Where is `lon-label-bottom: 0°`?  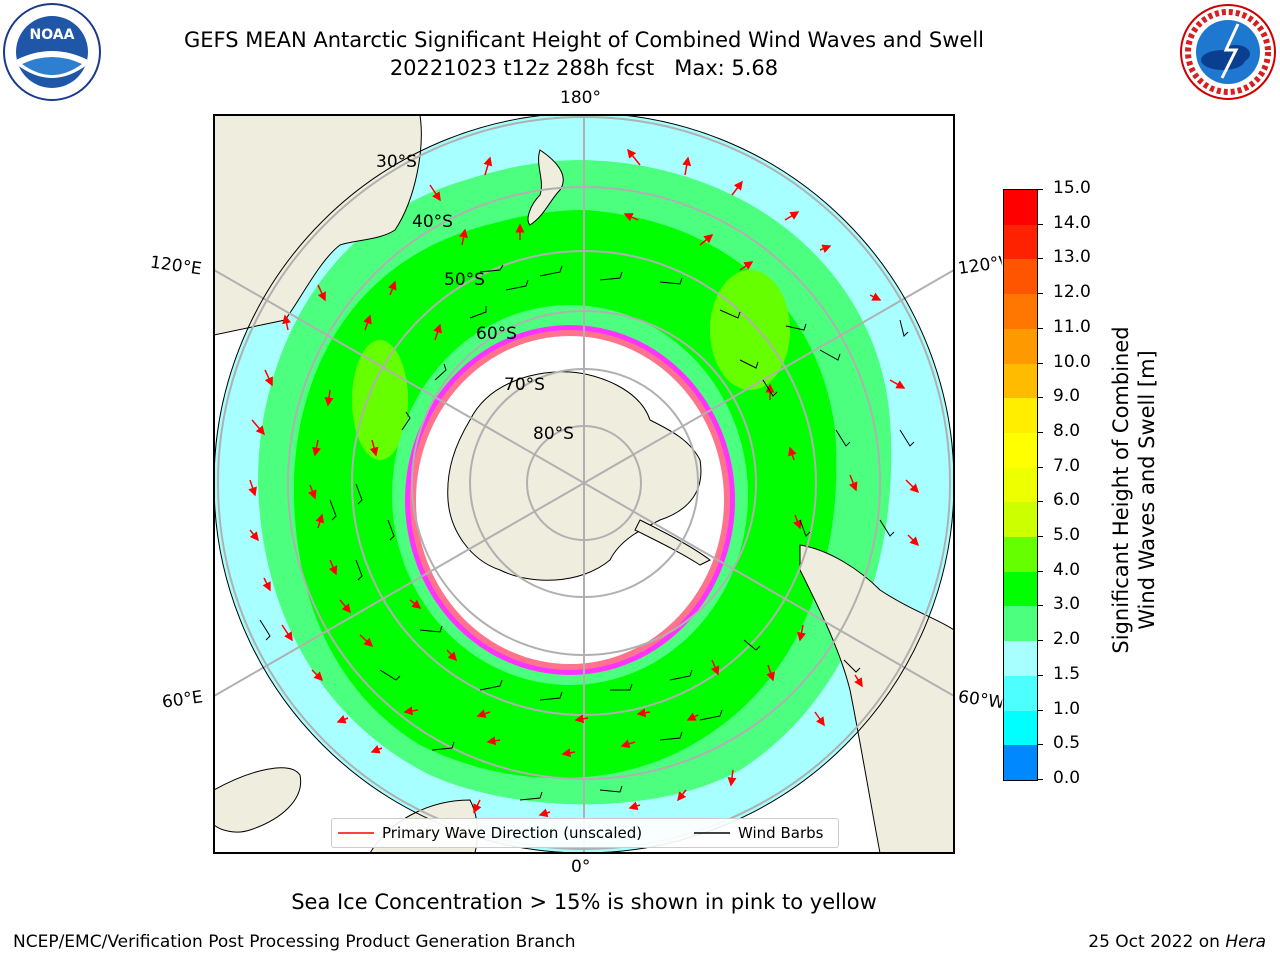 lon-label-bottom: 0° is located at coordinates (581, 867).